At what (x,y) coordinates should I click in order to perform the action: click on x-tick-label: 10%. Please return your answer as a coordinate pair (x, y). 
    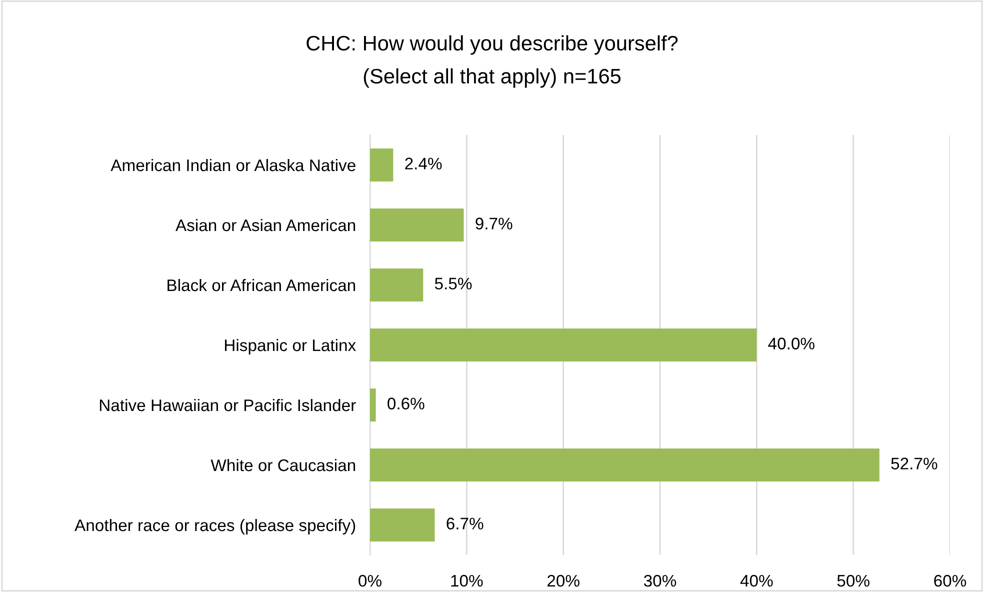
    Looking at the image, I should click on (467, 580).